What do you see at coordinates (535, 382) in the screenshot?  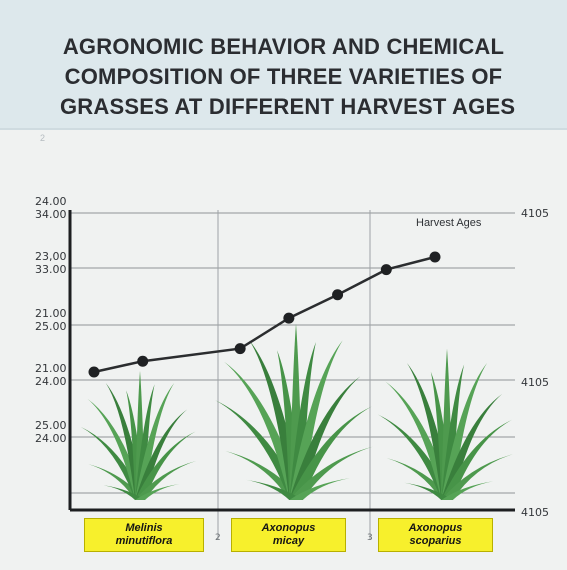 I see `right-tick-label-1: 4105` at bounding box center [535, 382].